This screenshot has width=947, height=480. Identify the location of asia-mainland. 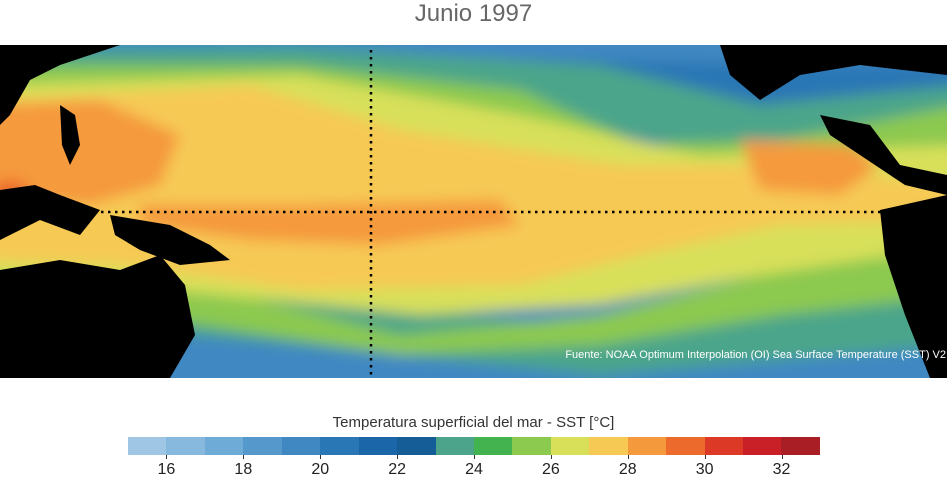
(60, 85).